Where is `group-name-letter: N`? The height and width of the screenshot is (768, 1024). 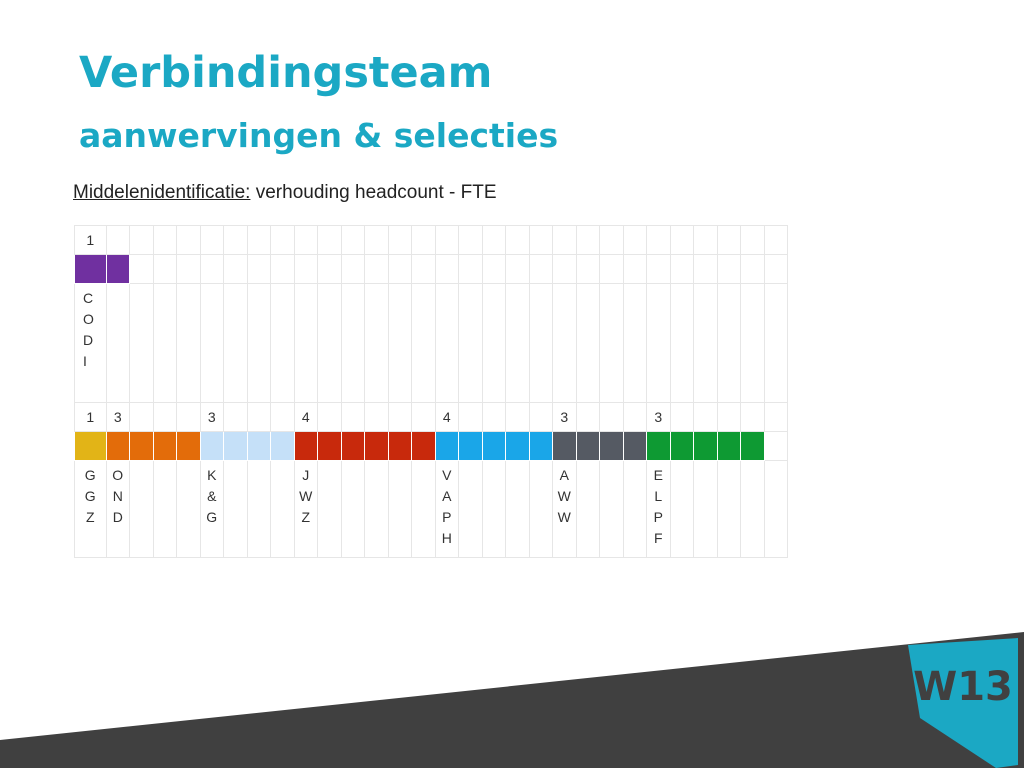
group-name-letter: N is located at coordinates (117, 496).